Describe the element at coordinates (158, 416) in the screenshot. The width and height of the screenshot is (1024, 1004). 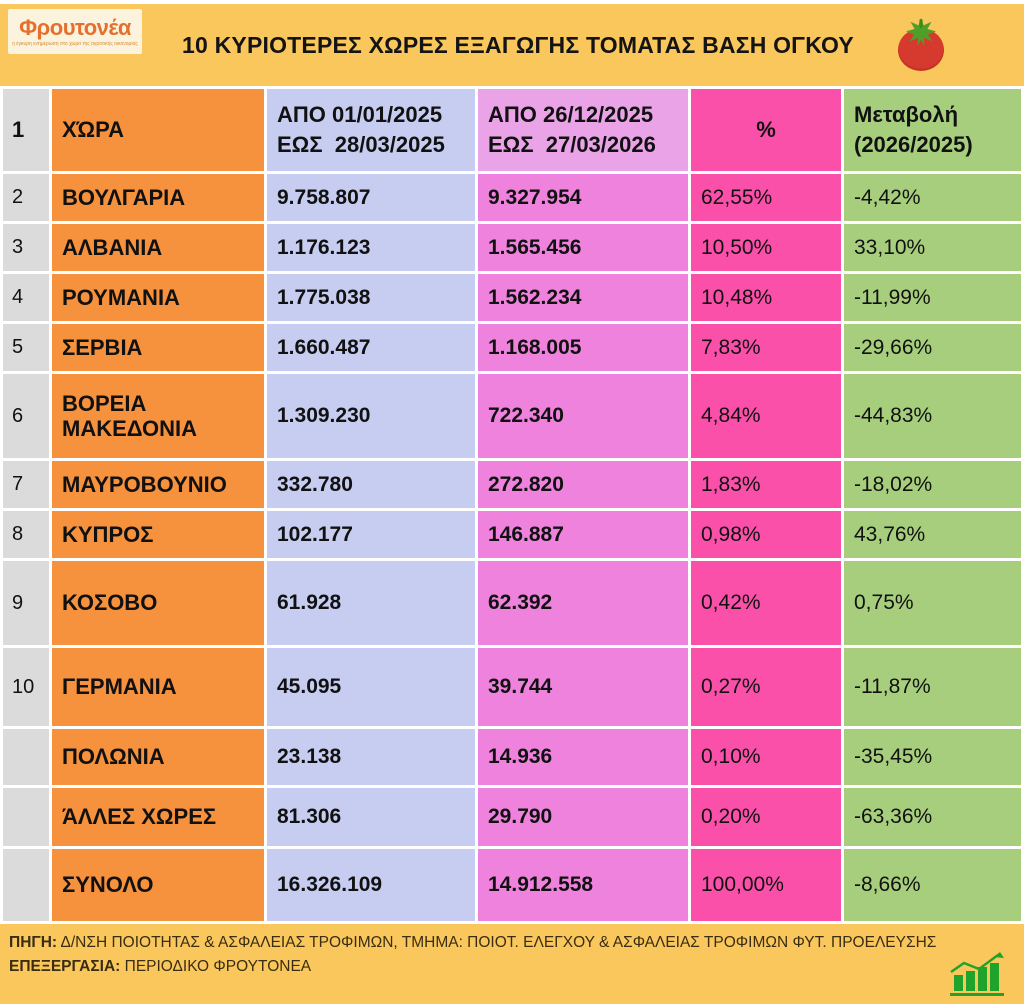
I see `country-cell: ΒΟΡΕΙΑ ΜΑΚΕΔΟΝΙΑ` at that location.